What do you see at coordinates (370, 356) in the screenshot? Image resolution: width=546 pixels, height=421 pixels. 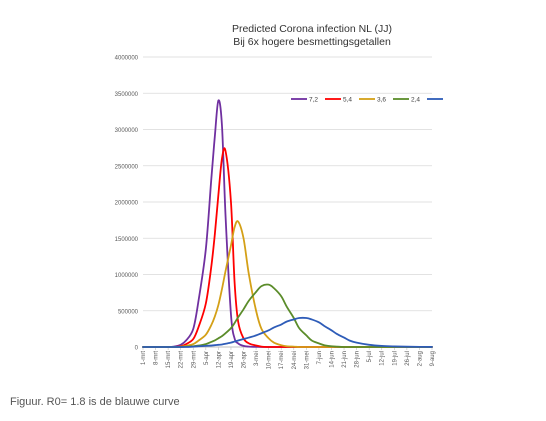 I see `x-tick-label: 5-jul` at bounding box center [370, 356].